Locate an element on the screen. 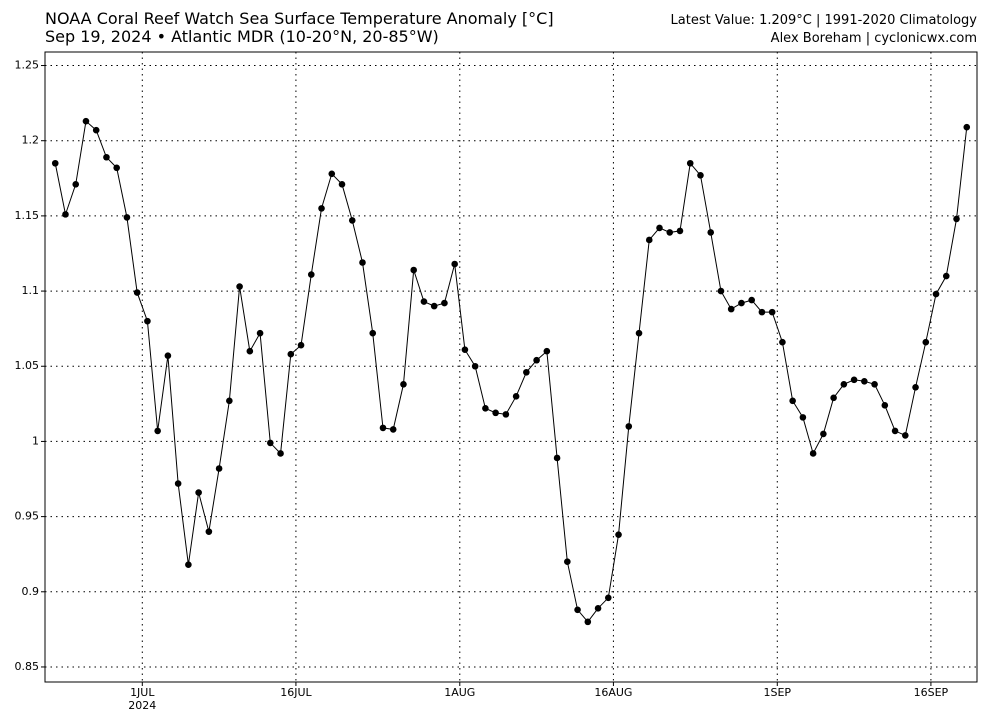  y-tick-label: 1.25 is located at coordinates (27, 65).